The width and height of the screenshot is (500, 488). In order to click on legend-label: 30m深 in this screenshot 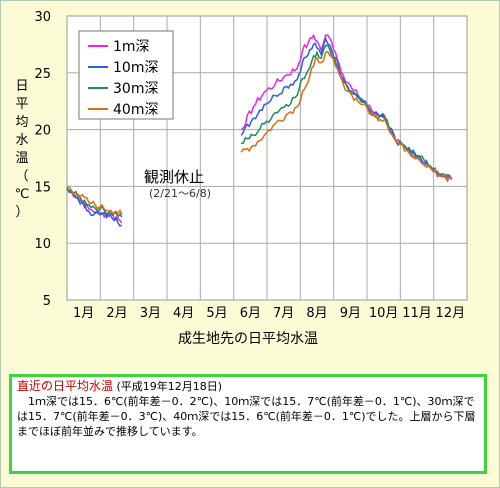, I will do `click(135, 89)`.